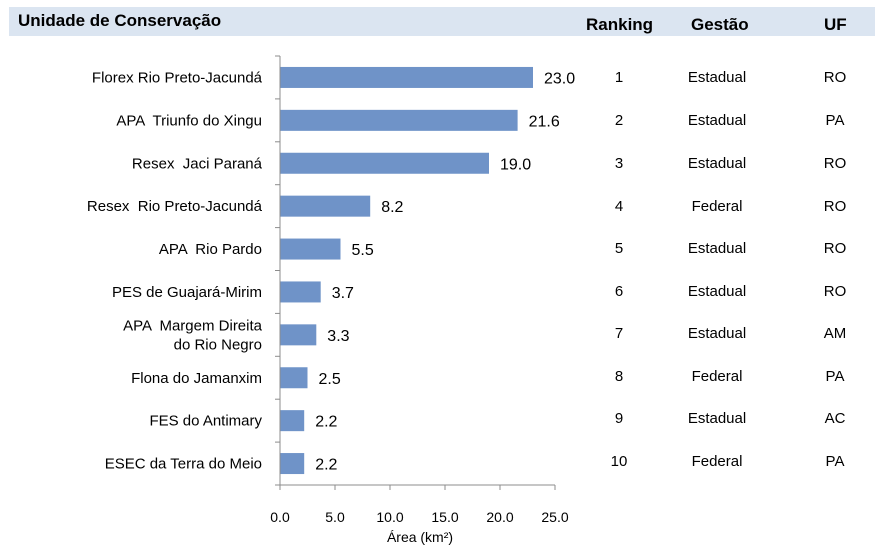  What do you see at coordinates (559, 78) in the screenshot?
I see `value-label-1: 23.0` at bounding box center [559, 78].